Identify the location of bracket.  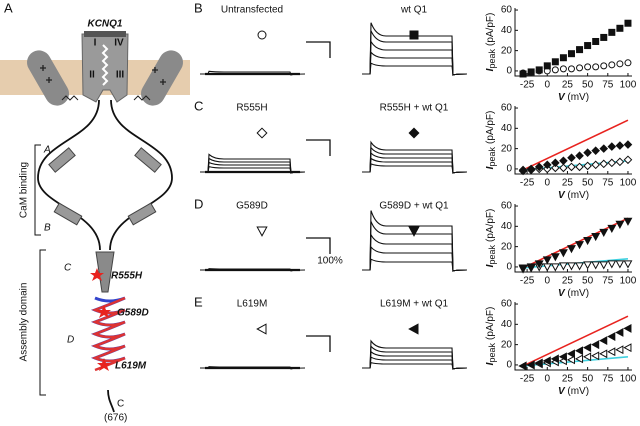
(37, 190).